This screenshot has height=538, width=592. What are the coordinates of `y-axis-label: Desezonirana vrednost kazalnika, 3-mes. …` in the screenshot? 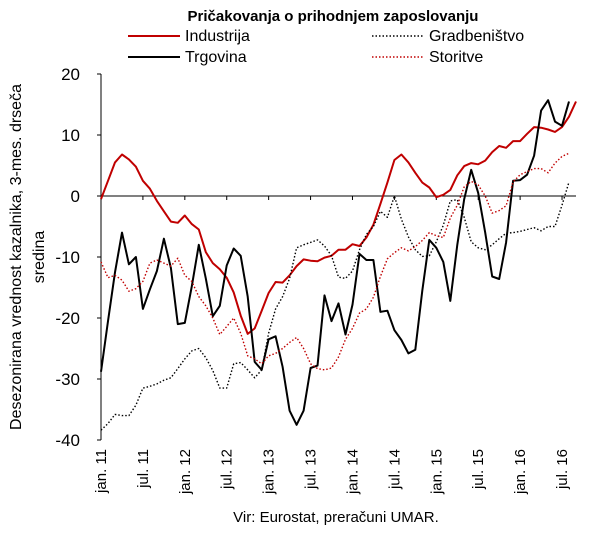 It's located at (28, 257).